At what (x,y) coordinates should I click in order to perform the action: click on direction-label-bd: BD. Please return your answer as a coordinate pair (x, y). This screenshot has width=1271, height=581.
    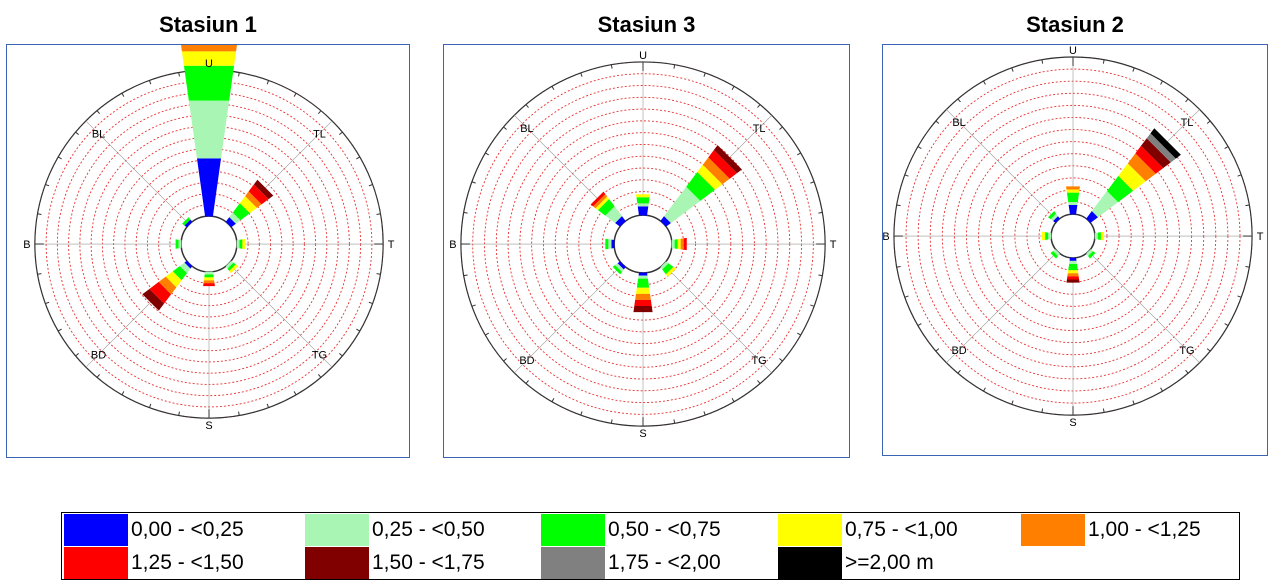
    Looking at the image, I should click on (98, 355).